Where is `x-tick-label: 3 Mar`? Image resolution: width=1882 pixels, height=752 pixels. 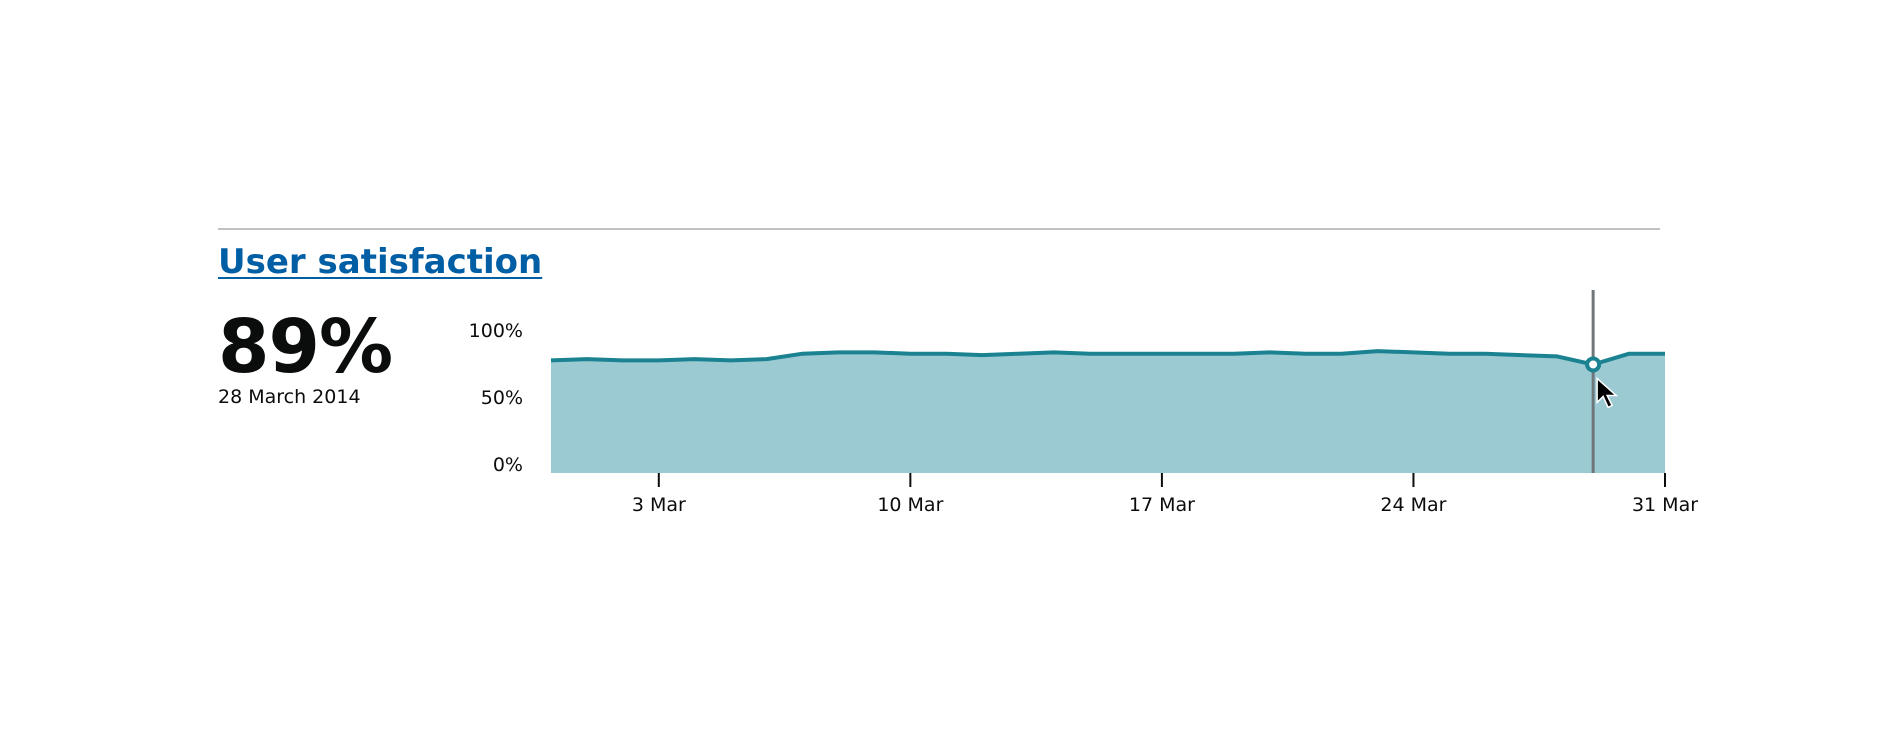 x-tick-label: 3 Mar is located at coordinates (659, 505).